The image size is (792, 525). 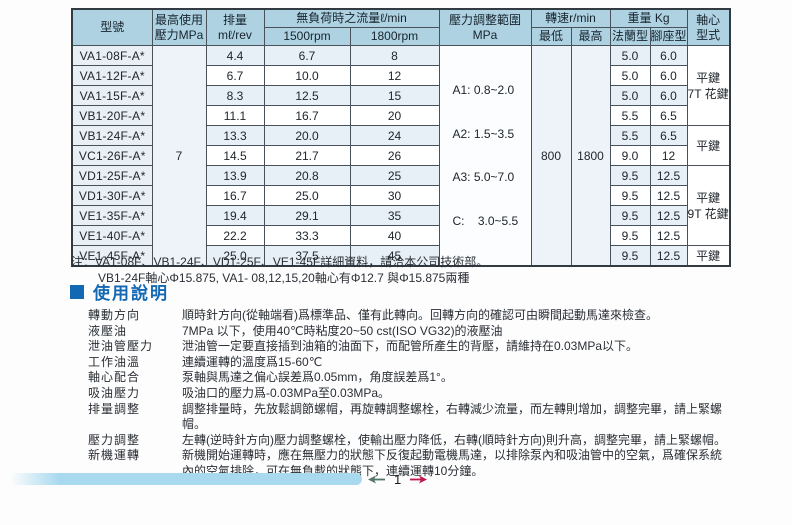 What do you see at coordinates (121, 346) in the screenshot?
I see `instruction-label: 泄油管壓力` at bounding box center [121, 346].